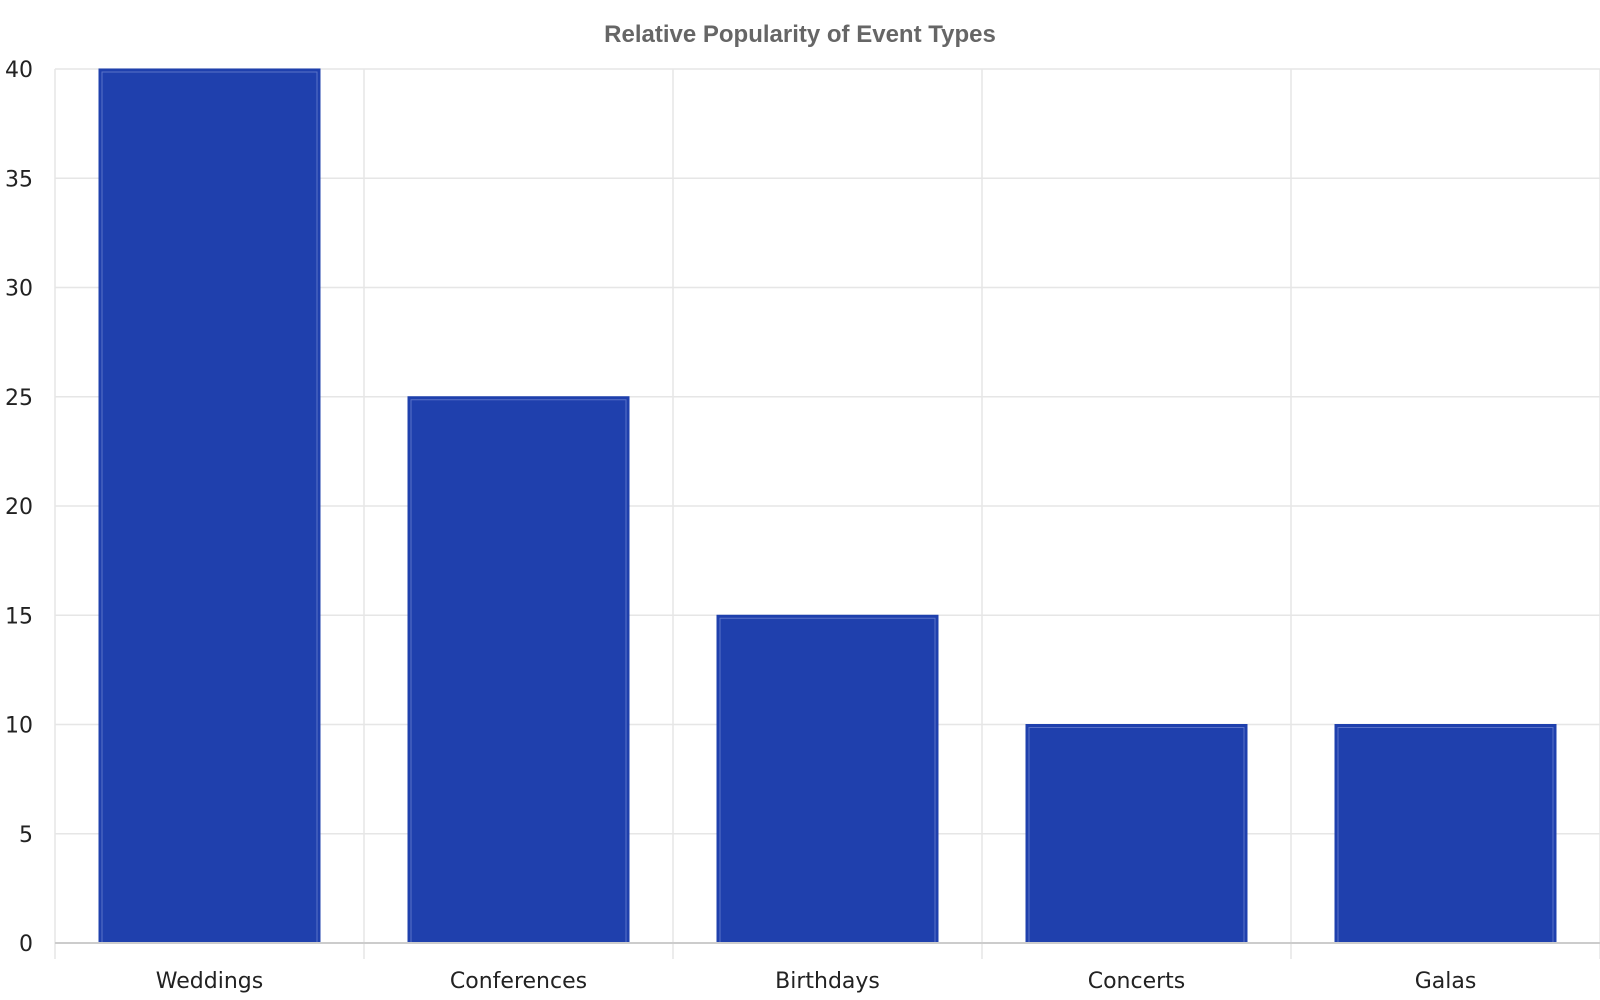 The height and width of the screenshot is (1000, 1600). Describe the element at coordinates (827, 779) in the screenshot. I see `bar-birthdays` at that location.